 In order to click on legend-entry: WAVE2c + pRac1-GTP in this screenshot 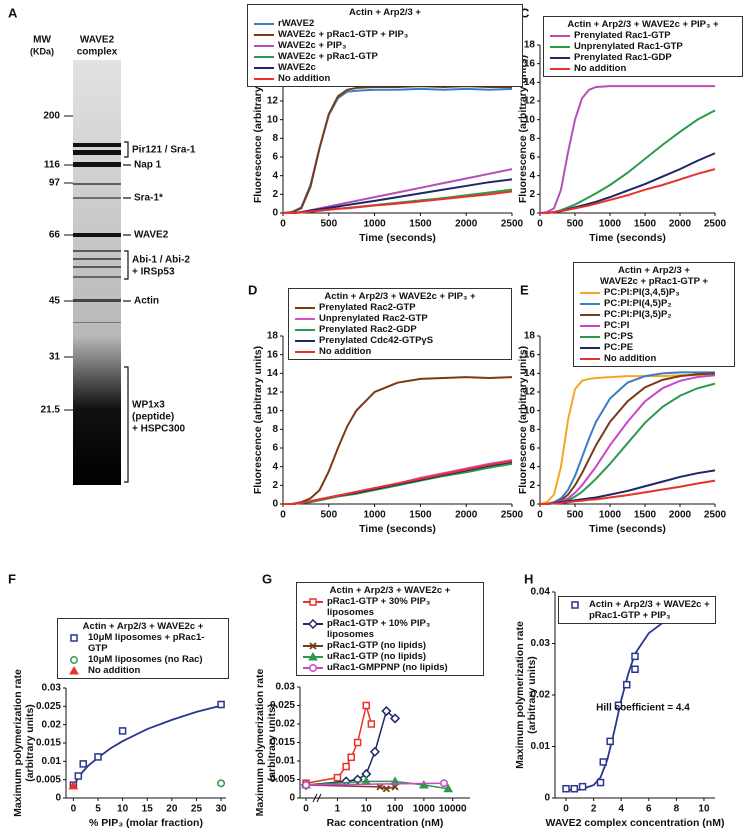, I will do `click(385, 56)`.